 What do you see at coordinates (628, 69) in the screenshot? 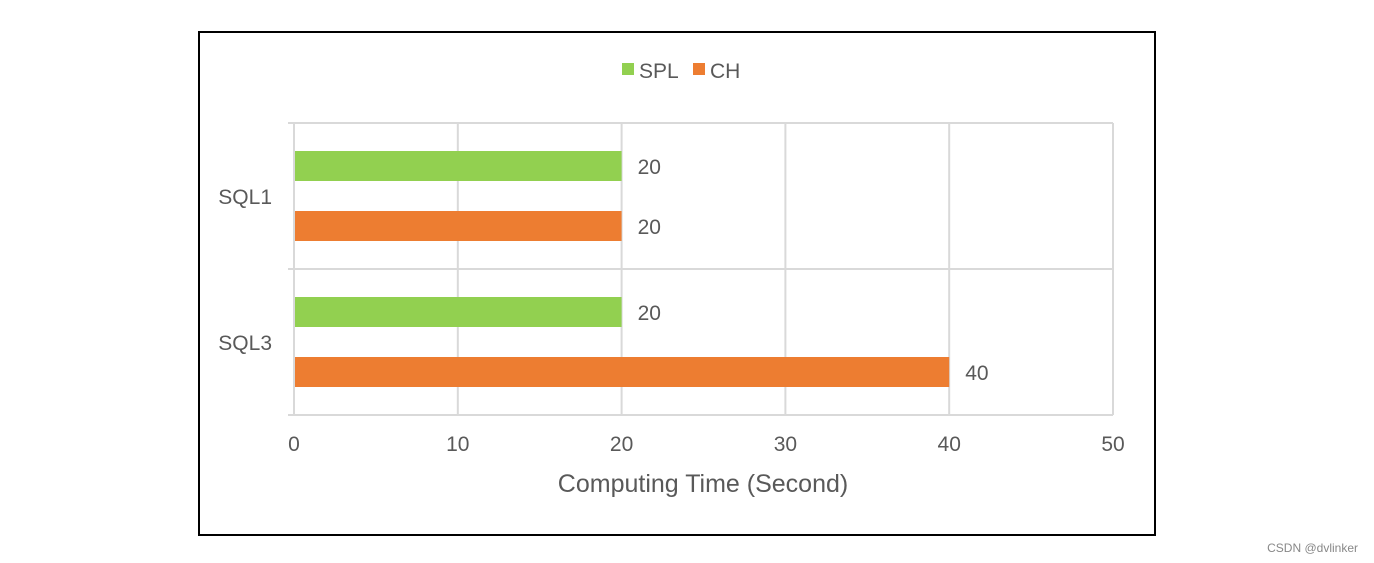
I see `legend-swatch-spl` at bounding box center [628, 69].